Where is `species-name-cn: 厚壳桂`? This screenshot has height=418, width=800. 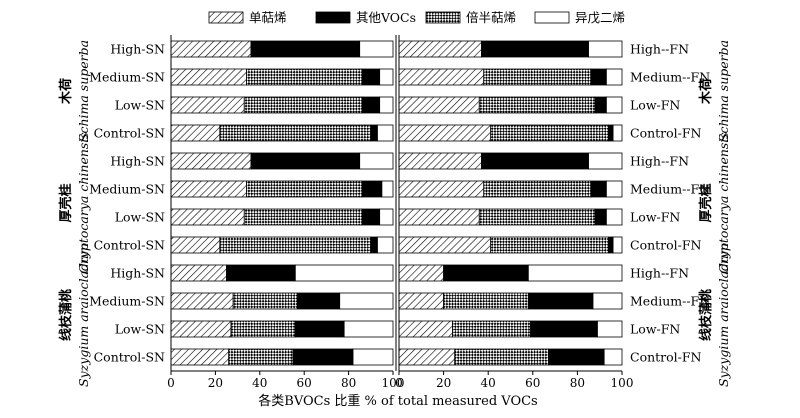
species-name-cn: 厚壳桂 is located at coordinates (706, 202).